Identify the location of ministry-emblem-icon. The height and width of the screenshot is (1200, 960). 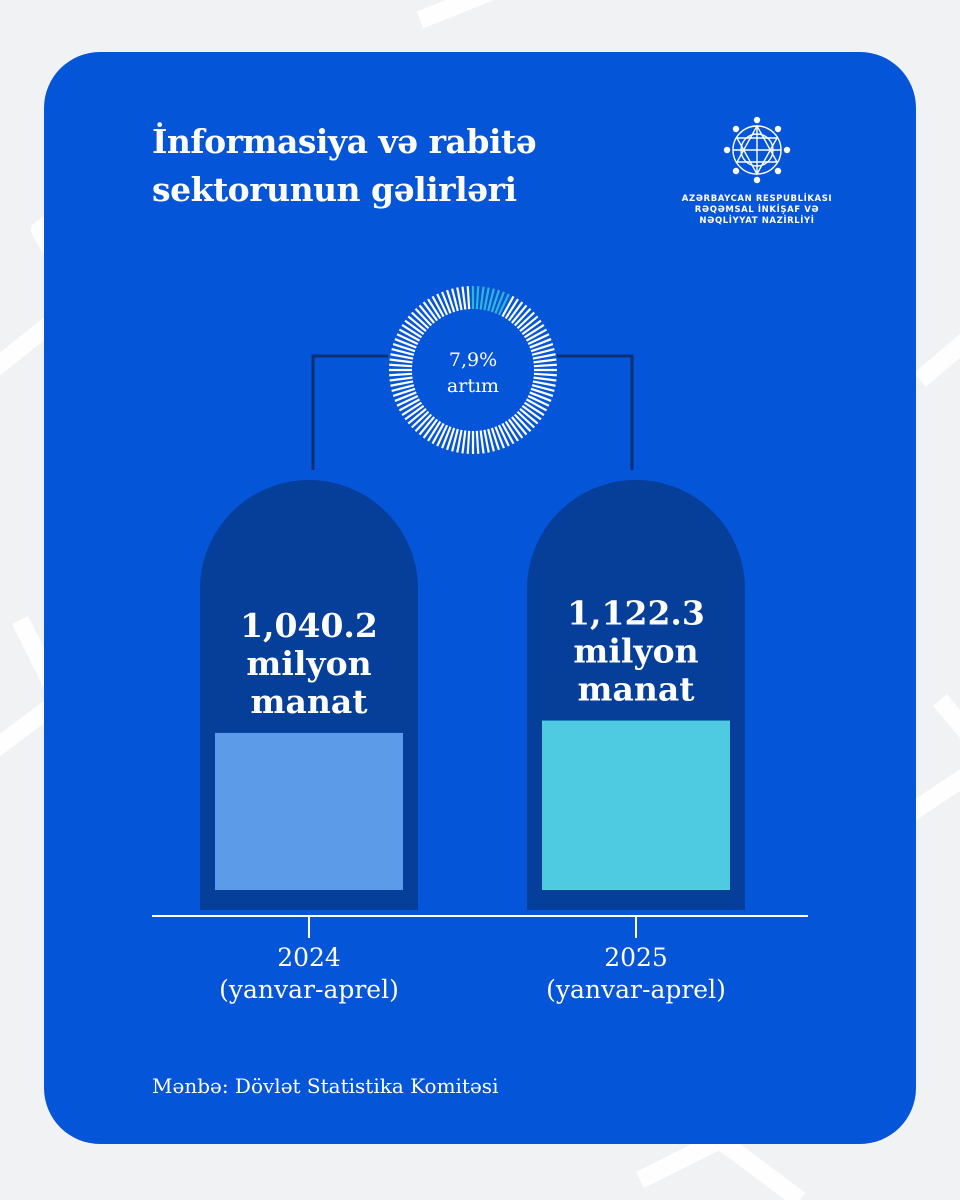
(757, 150).